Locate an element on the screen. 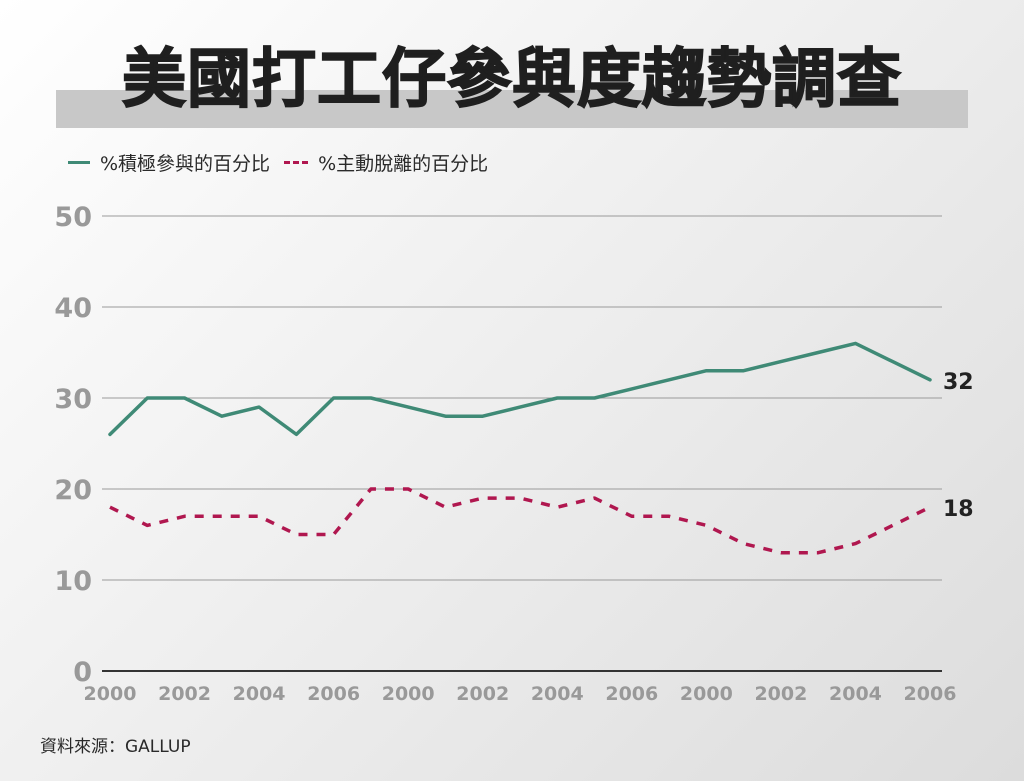 The width and height of the screenshot is (1024, 781). legend-item-disengaged: %主動脫離的百分比 is located at coordinates (386, 162).